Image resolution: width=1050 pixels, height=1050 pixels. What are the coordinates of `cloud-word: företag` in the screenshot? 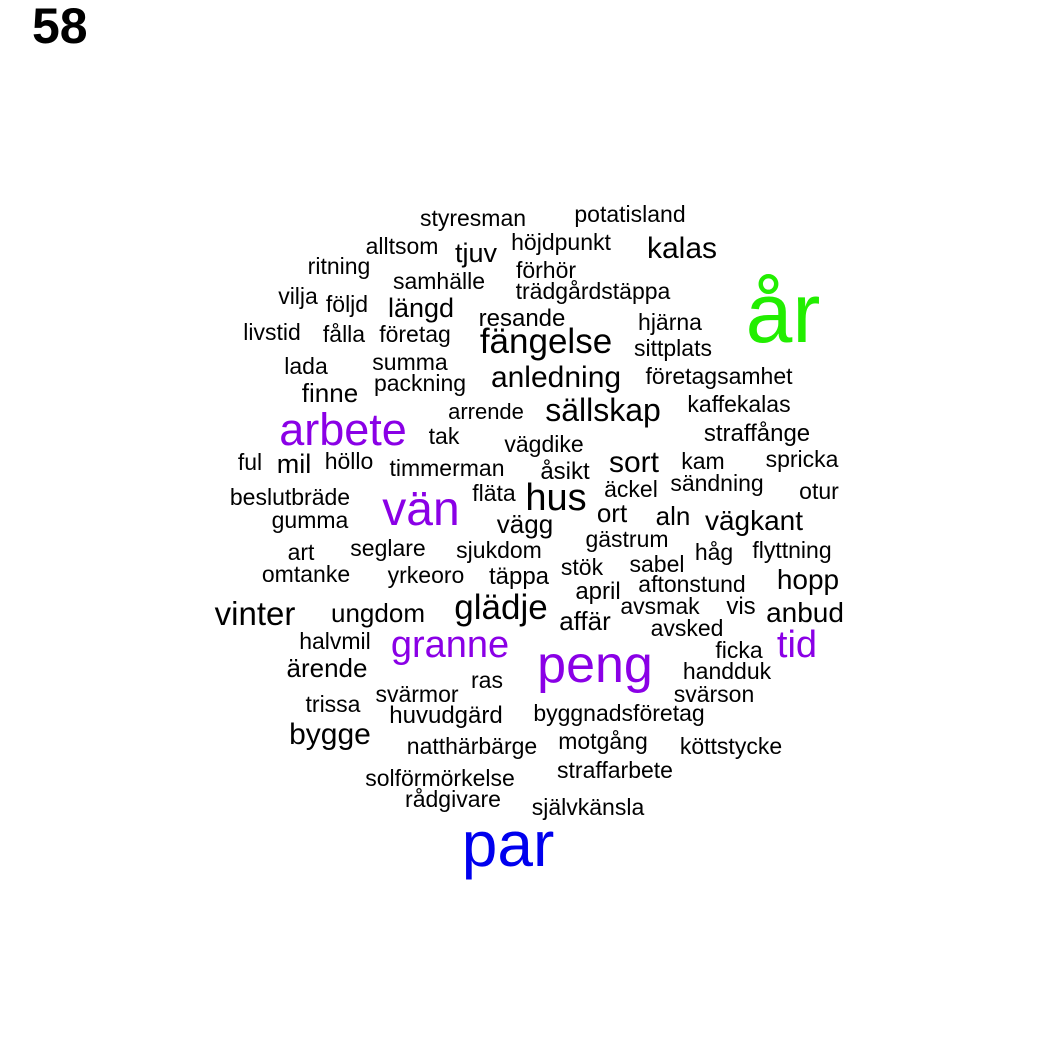 It's located at (415, 334).